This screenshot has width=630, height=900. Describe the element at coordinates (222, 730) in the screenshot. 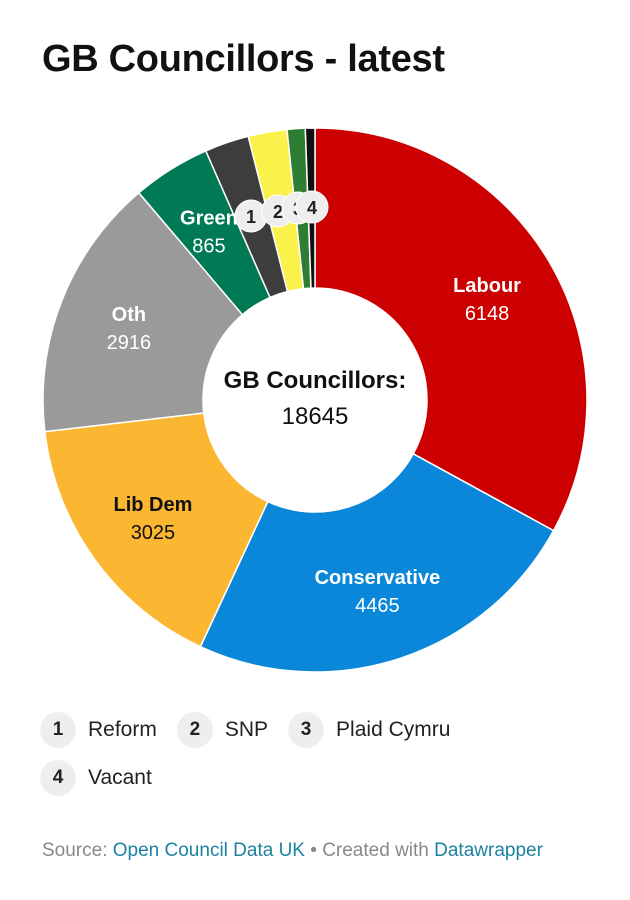

I see `legend-item-snp: 2 SNP` at that location.